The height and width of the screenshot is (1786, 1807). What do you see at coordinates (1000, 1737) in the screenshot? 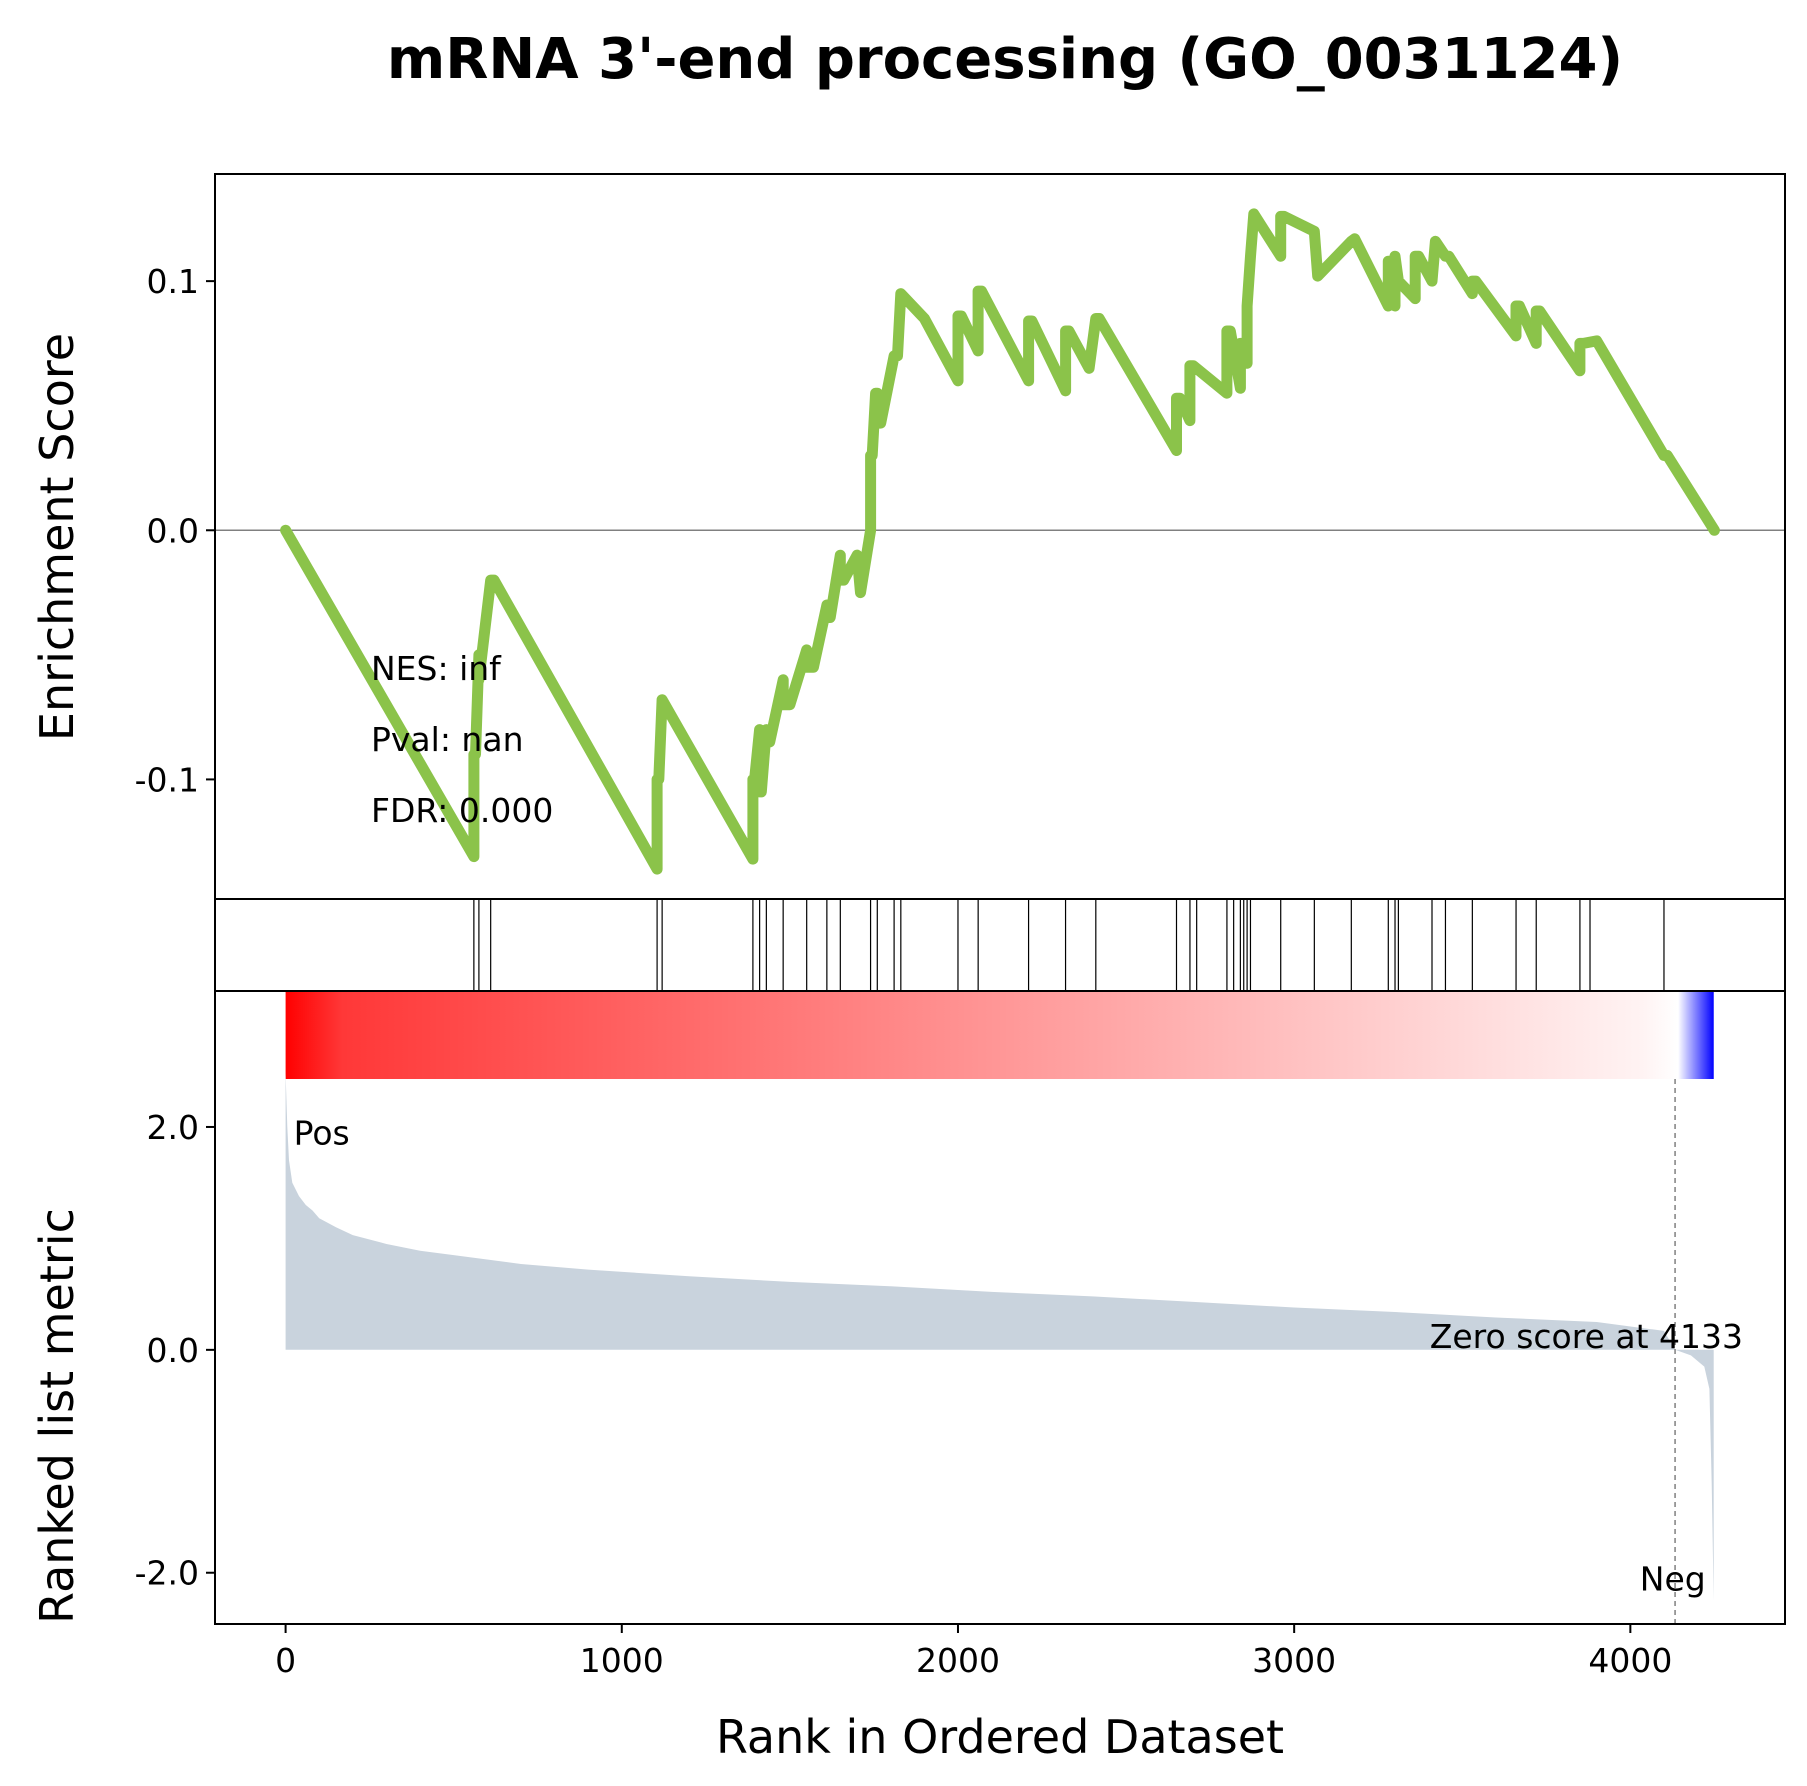
I see `x-axis-title: Rank in Ordered Dataset` at bounding box center [1000, 1737].